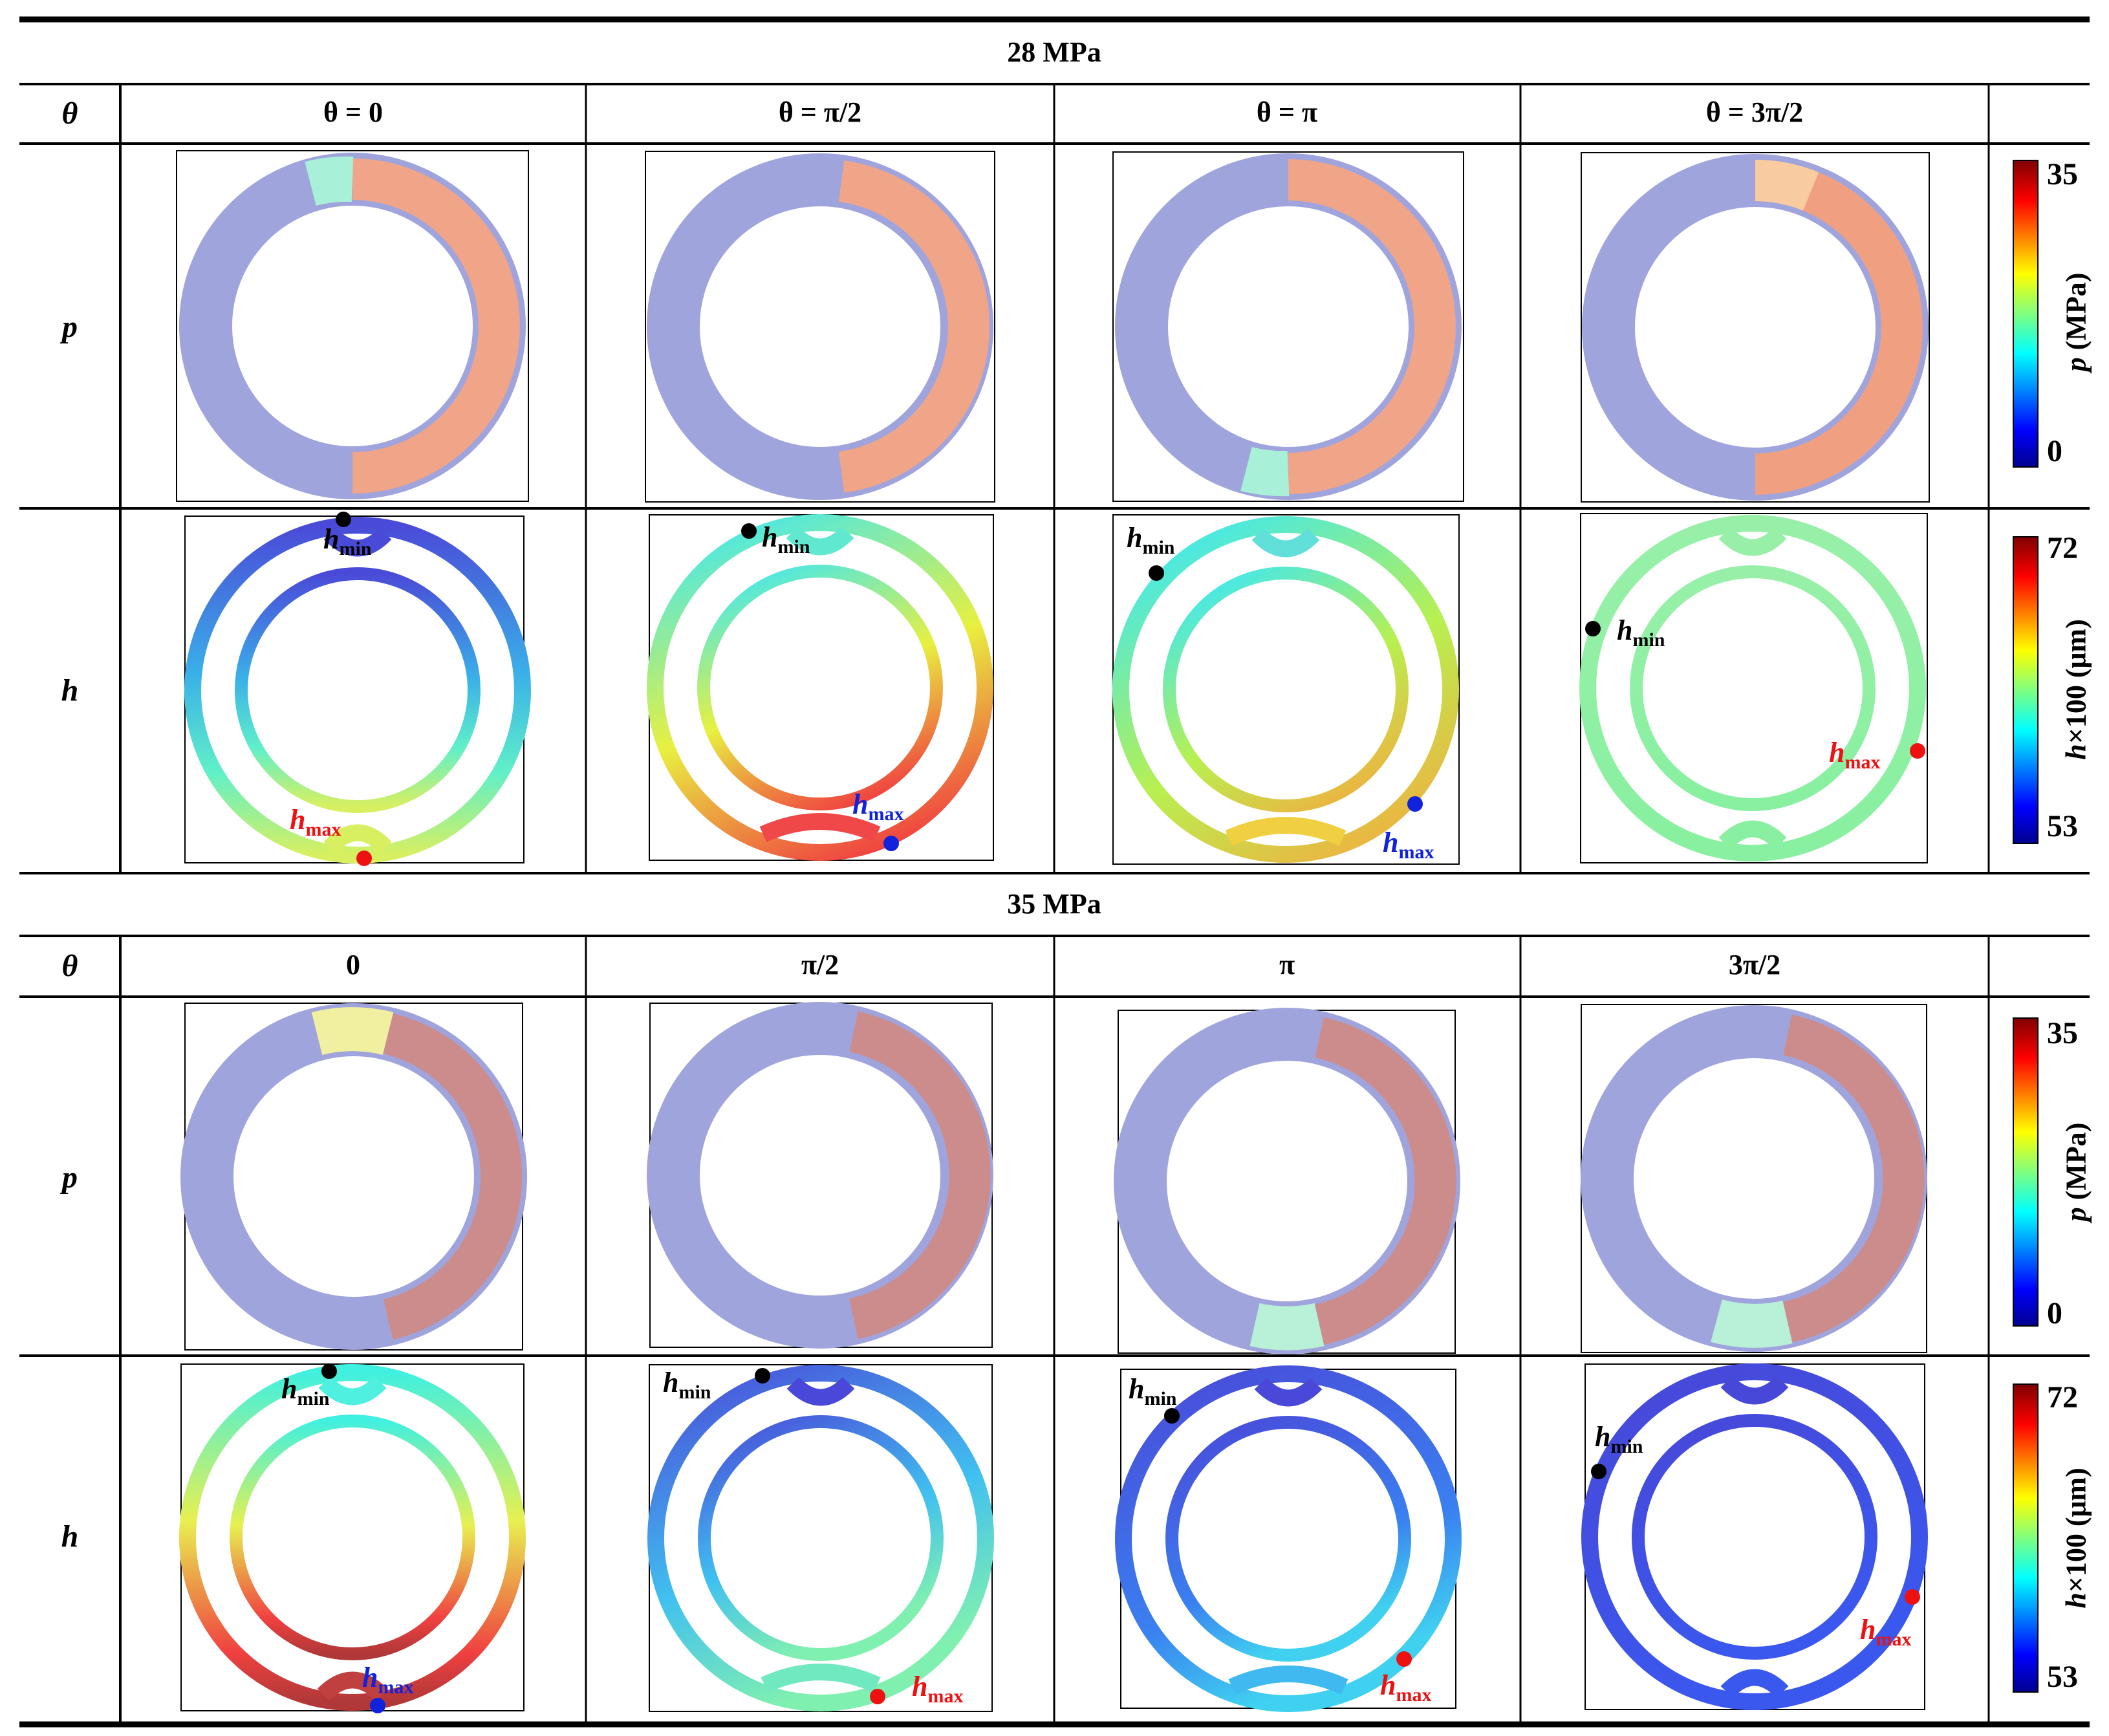 The width and height of the screenshot is (2109, 1736). I want to click on thickness-plot-35mpa-pi, so click(1288, 1538).